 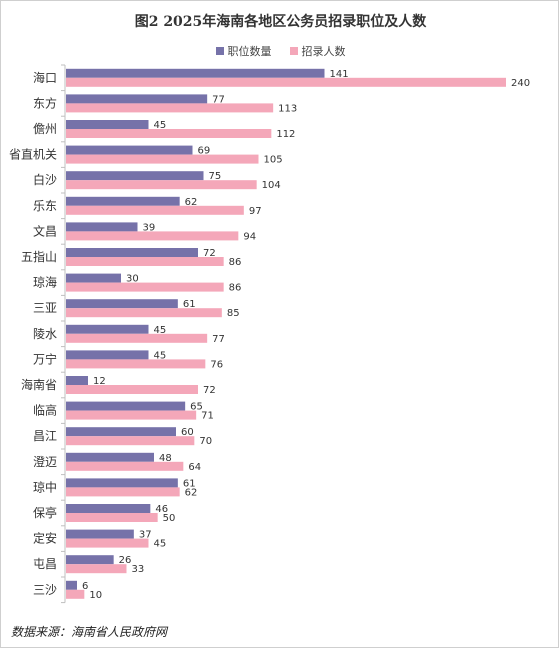 What do you see at coordinates (89, 632) in the screenshot?
I see `source-note: 数据来源：海南省人民政府网` at bounding box center [89, 632].